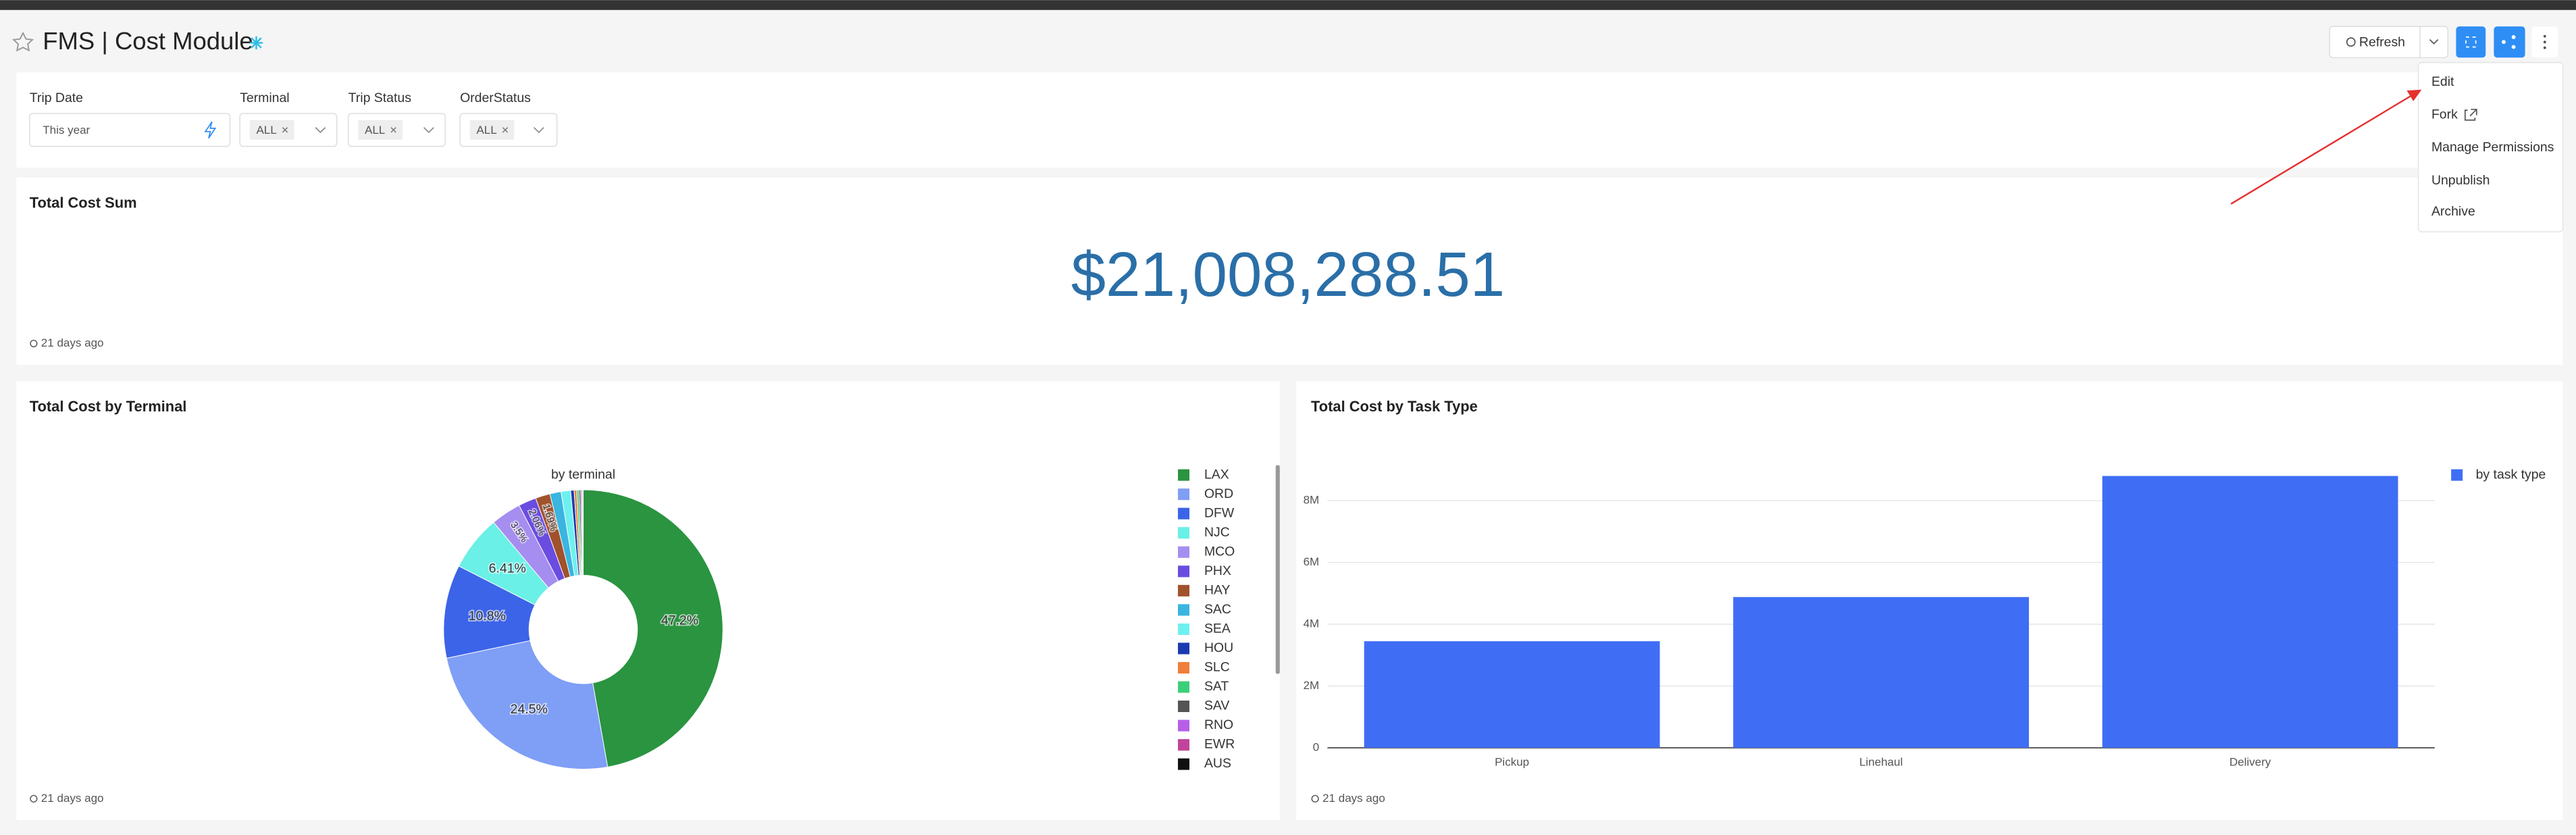  What do you see at coordinates (1219, 744) in the screenshot?
I see `legend-label: EWR` at bounding box center [1219, 744].